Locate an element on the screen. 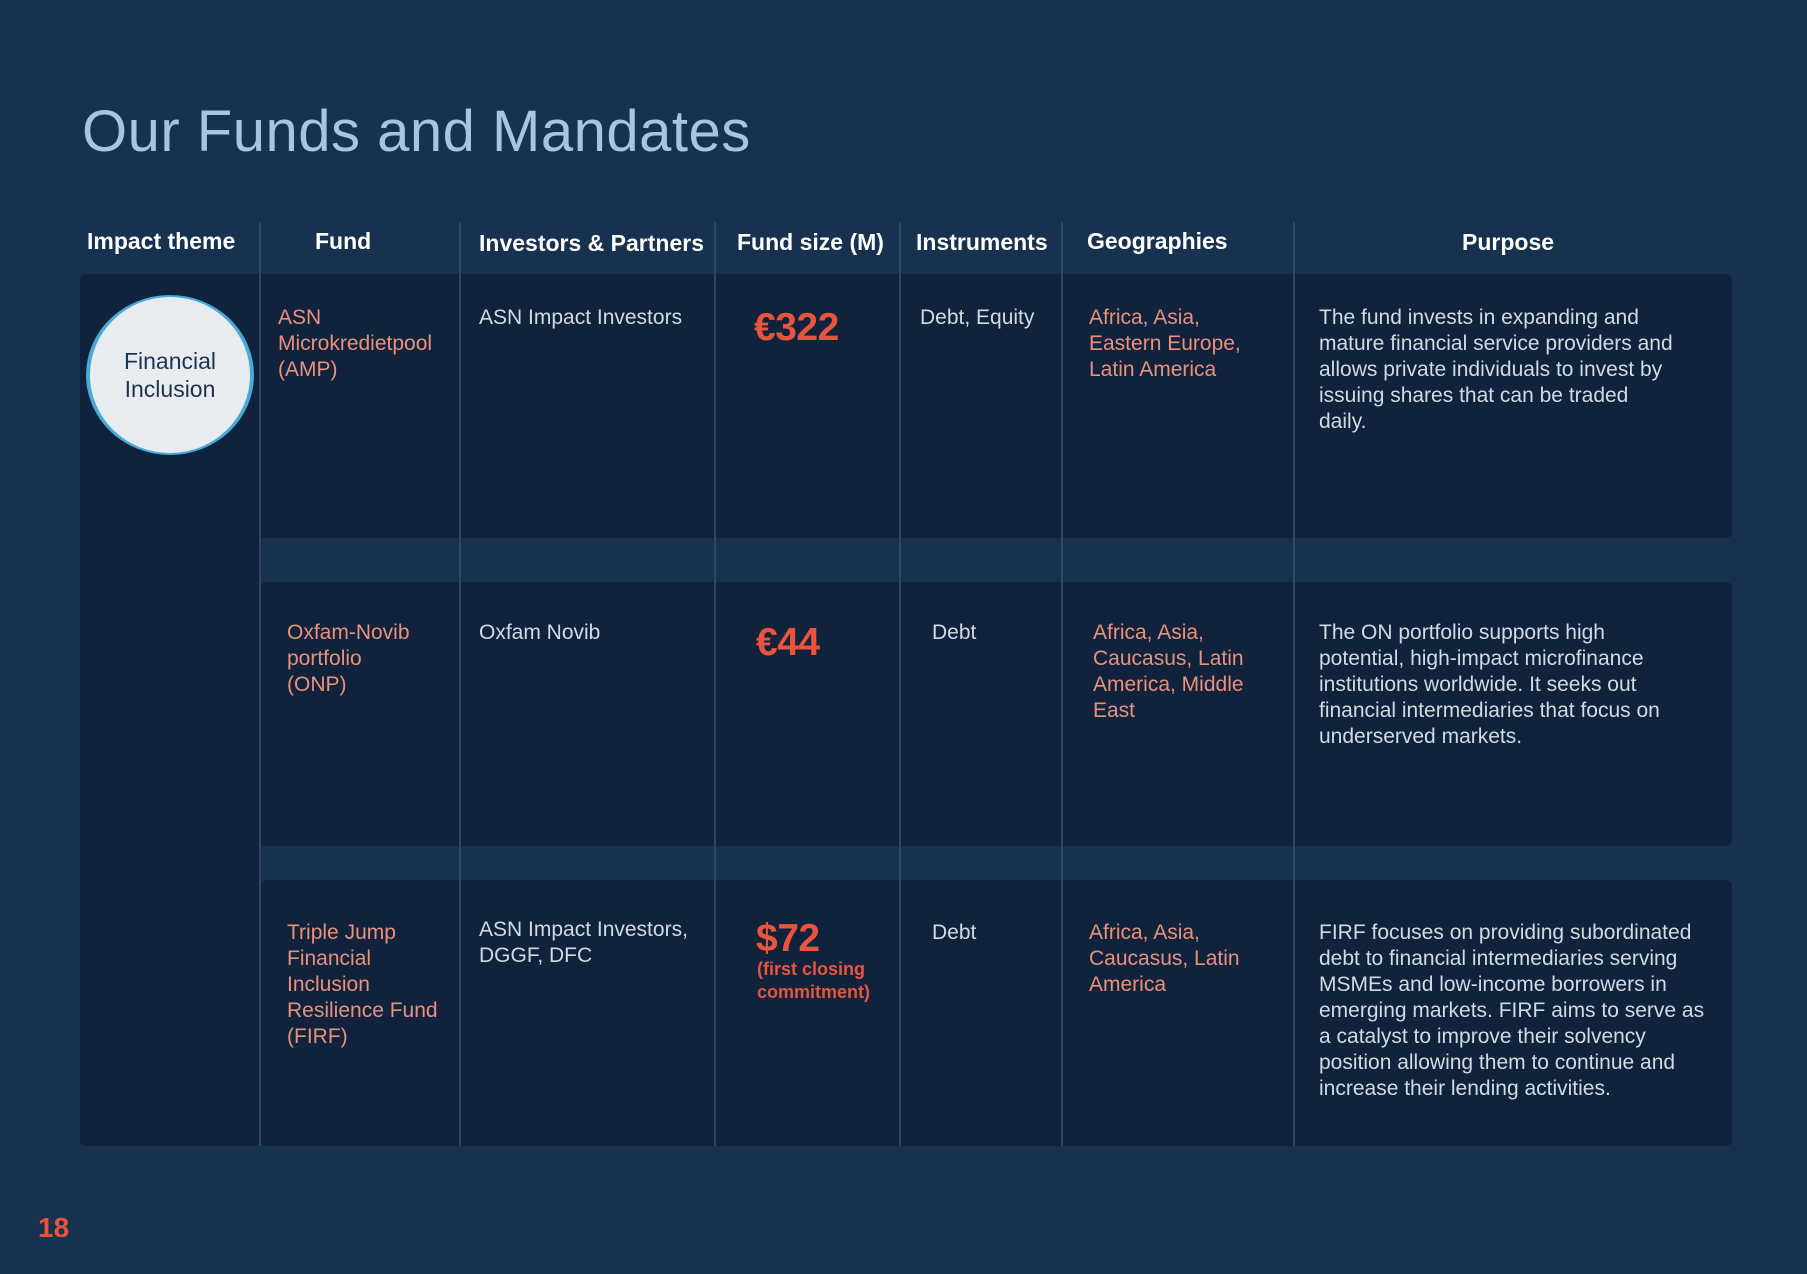 The image size is (1807, 1274). header-investors: Investors & Partners is located at coordinates (591, 243).